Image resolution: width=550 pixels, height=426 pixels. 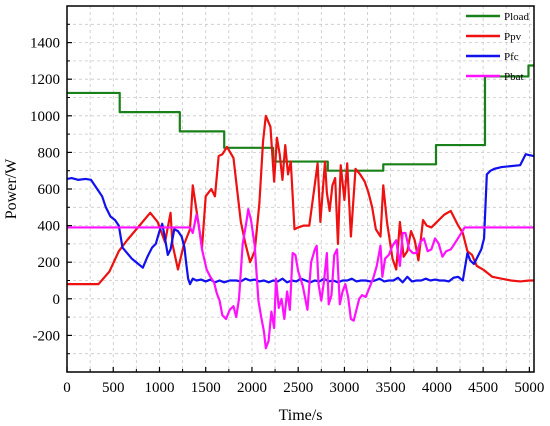 I want to click on y-tick-label: 800, so click(x=49, y=153).